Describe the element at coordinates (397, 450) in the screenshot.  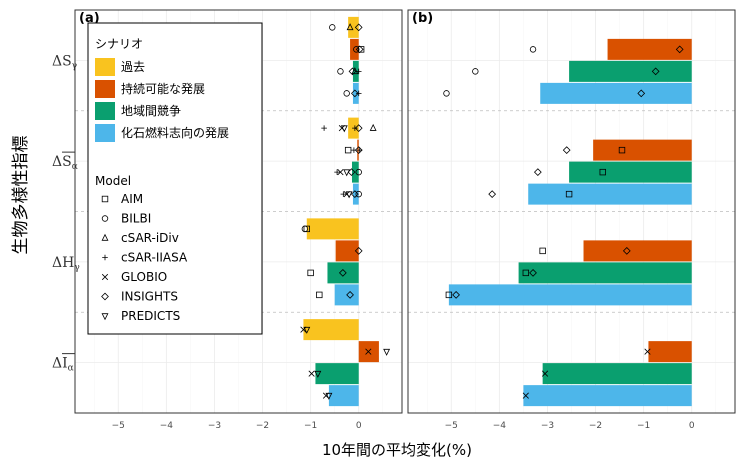
I see `x-axis-title: 10年間の平均変化(%)` at that location.